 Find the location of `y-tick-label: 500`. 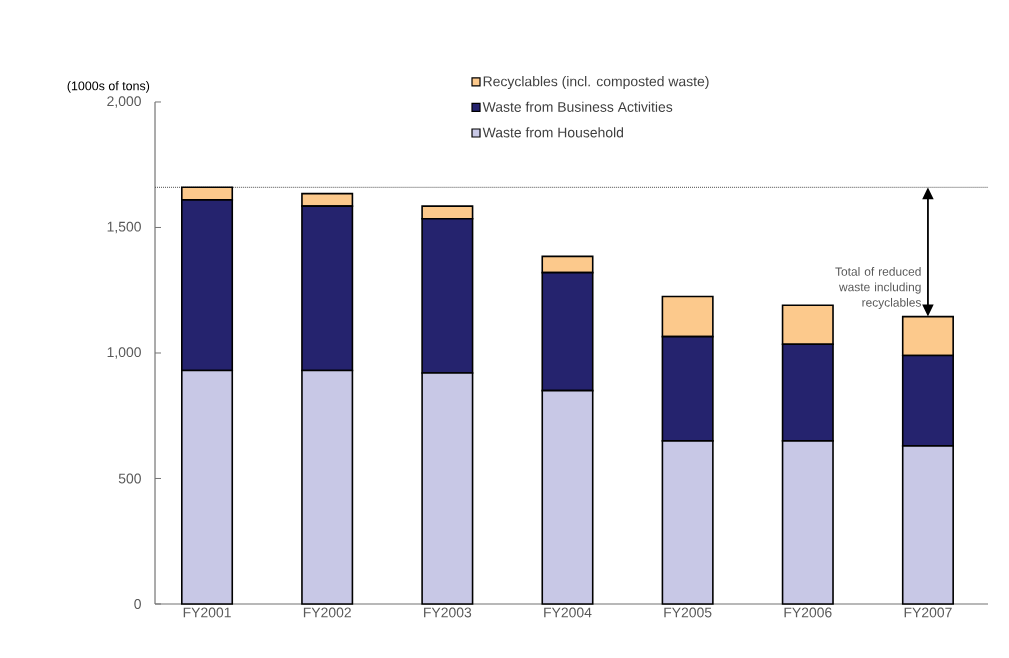

y-tick-label: 500 is located at coordinates (129, 478).